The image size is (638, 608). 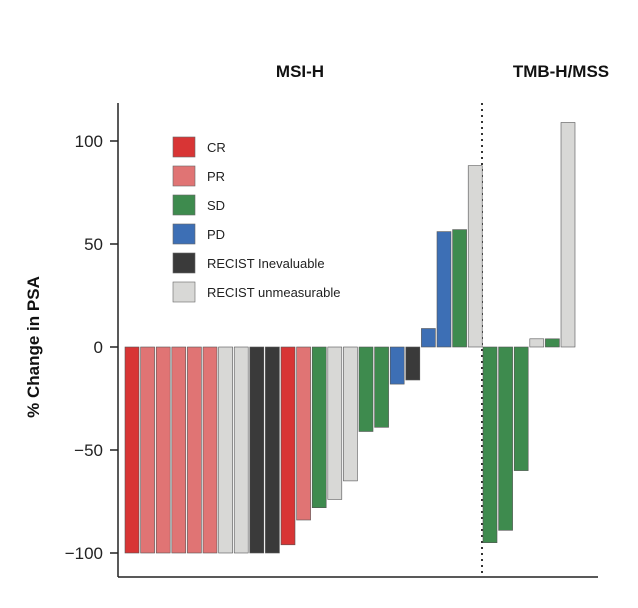 I want to click on y-tick-label: 100, so click(x=89, y=141).